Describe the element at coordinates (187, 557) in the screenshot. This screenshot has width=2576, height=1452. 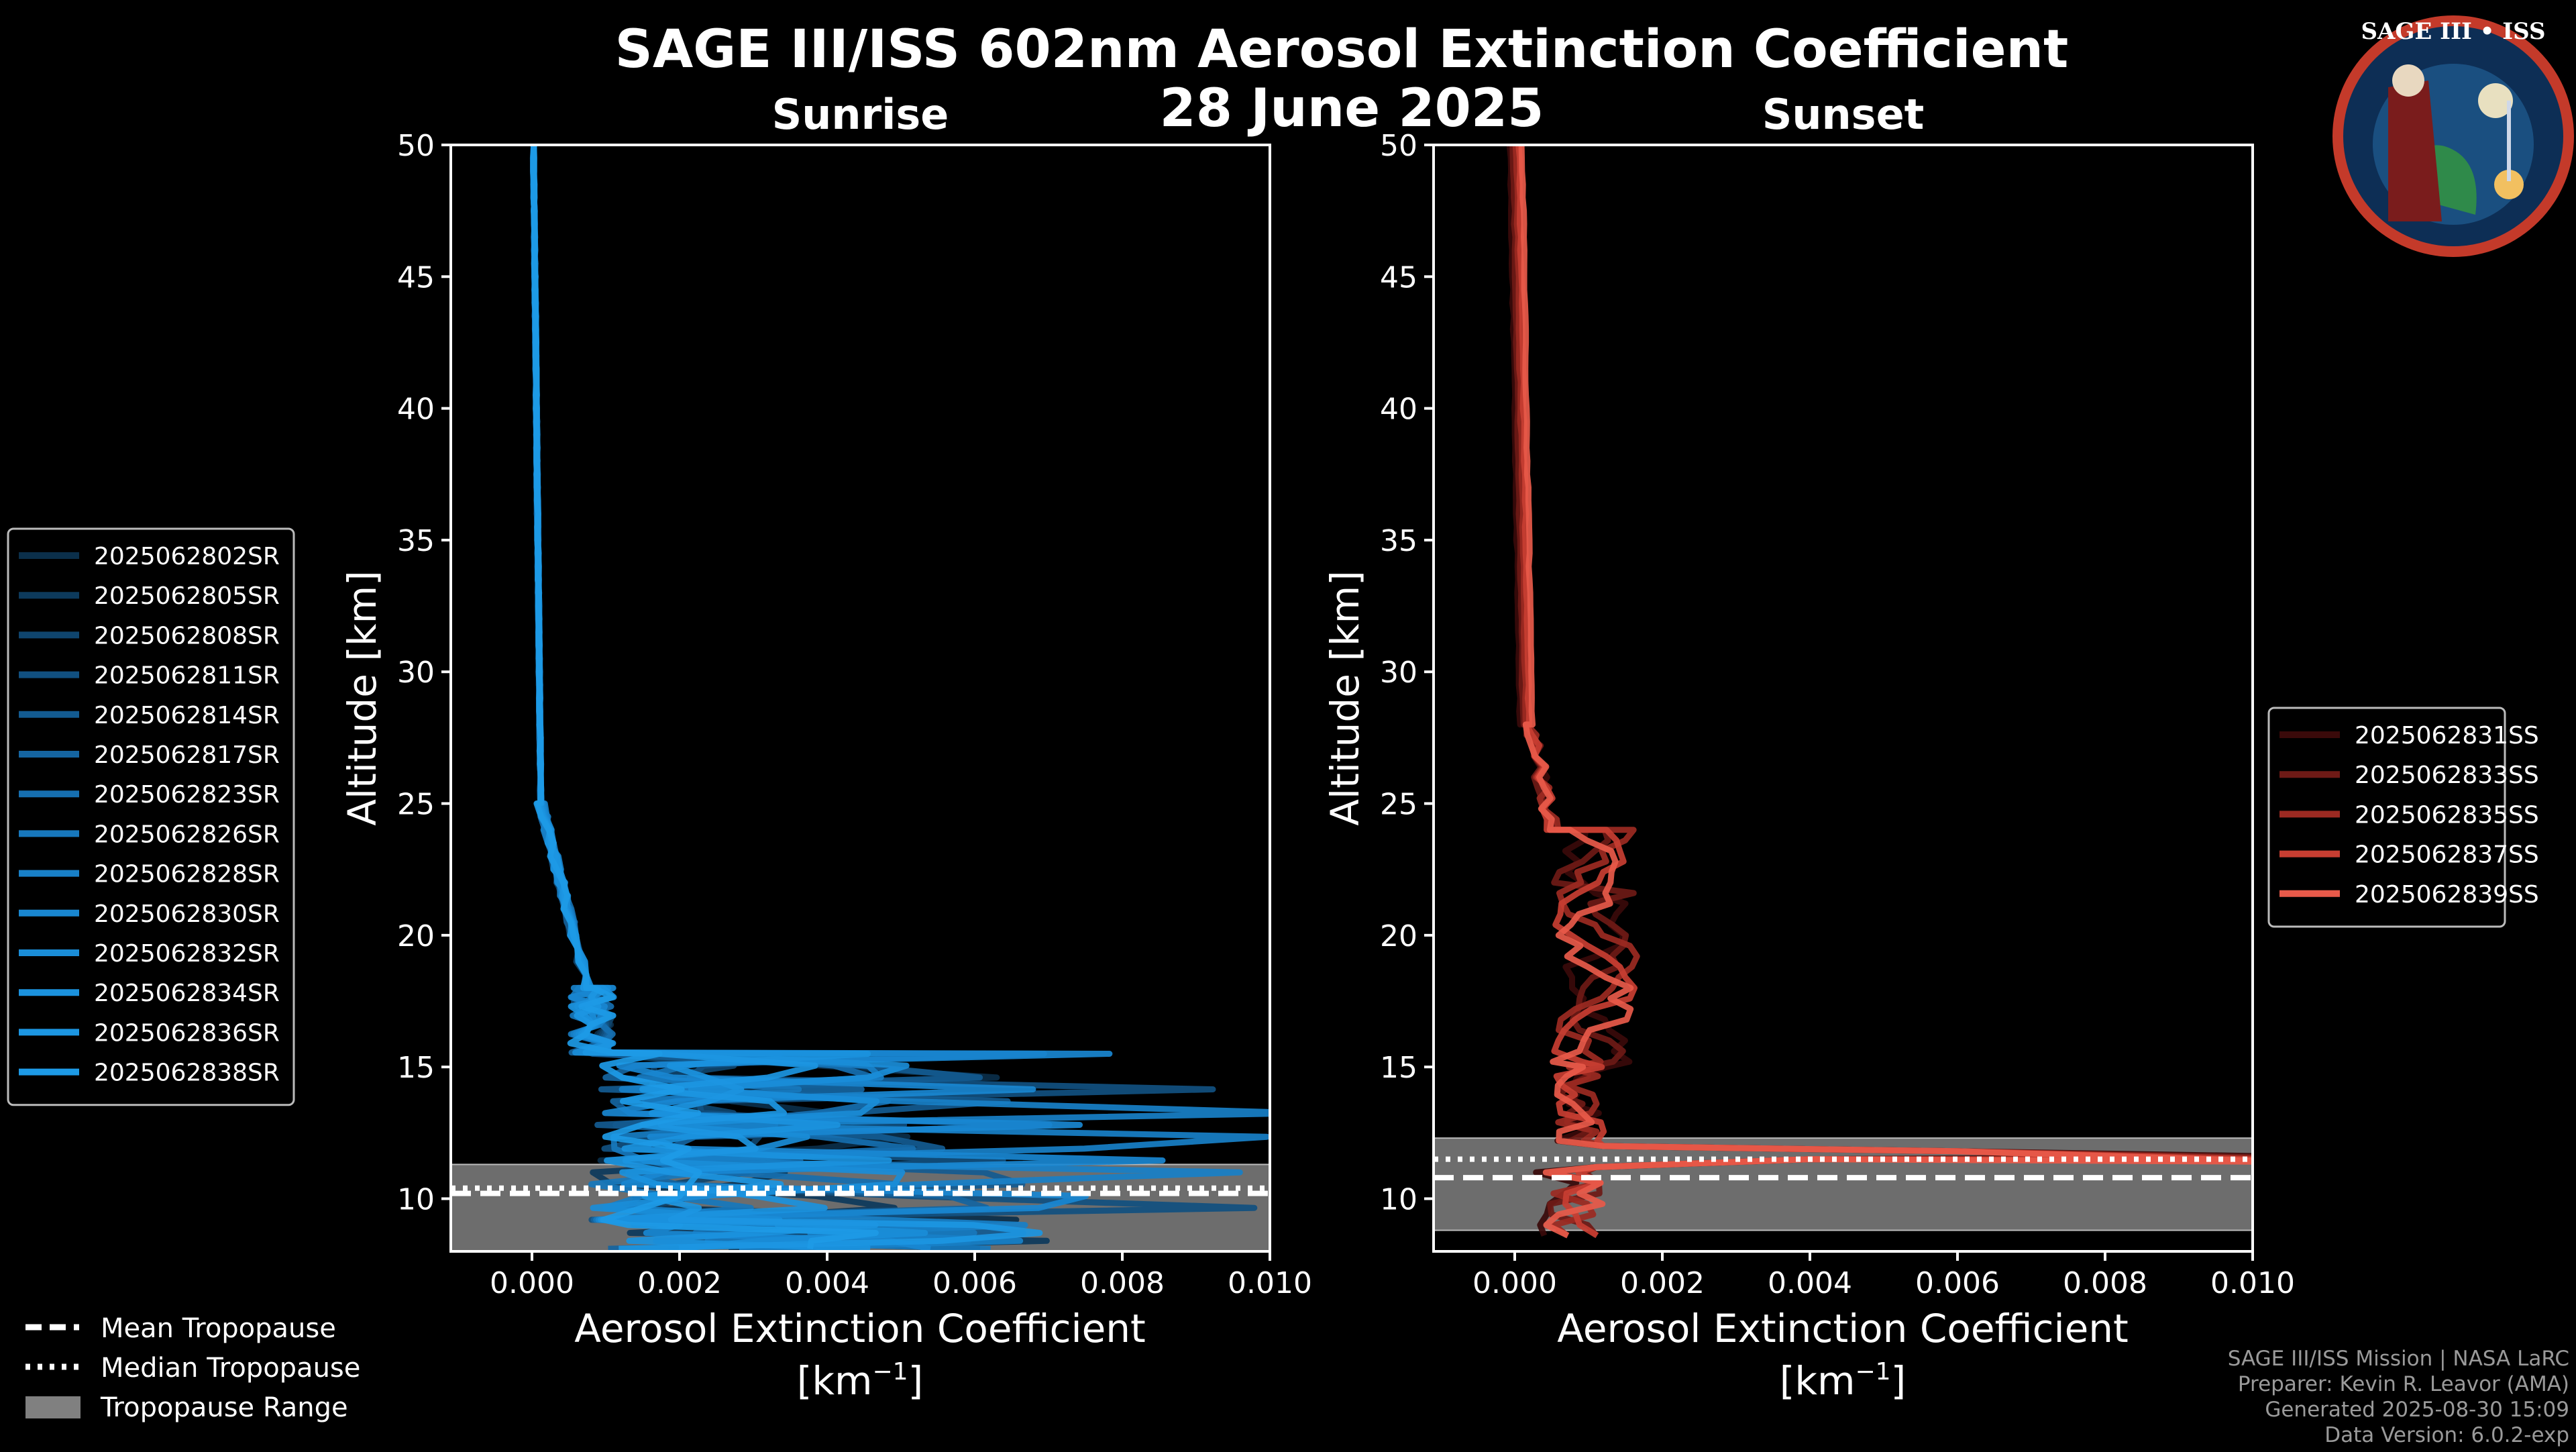
I see `legend-entry-2025062802SR: 2025062802SR` at that location.